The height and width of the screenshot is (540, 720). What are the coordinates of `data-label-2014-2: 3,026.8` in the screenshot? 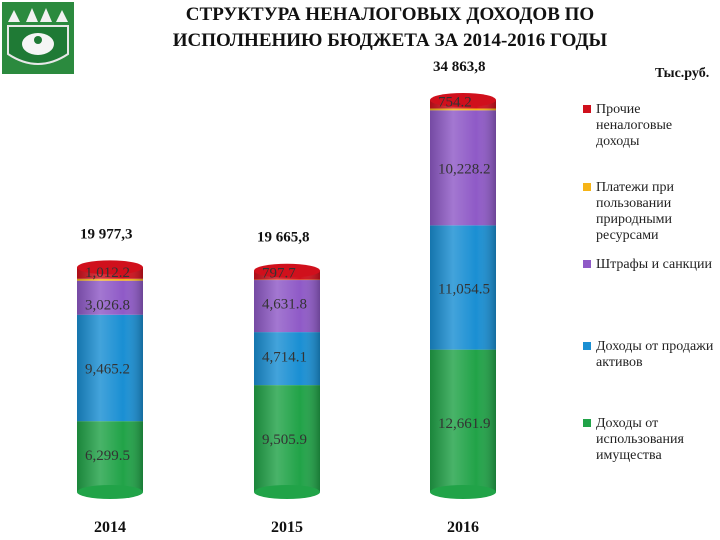 It's located at (107, 306).